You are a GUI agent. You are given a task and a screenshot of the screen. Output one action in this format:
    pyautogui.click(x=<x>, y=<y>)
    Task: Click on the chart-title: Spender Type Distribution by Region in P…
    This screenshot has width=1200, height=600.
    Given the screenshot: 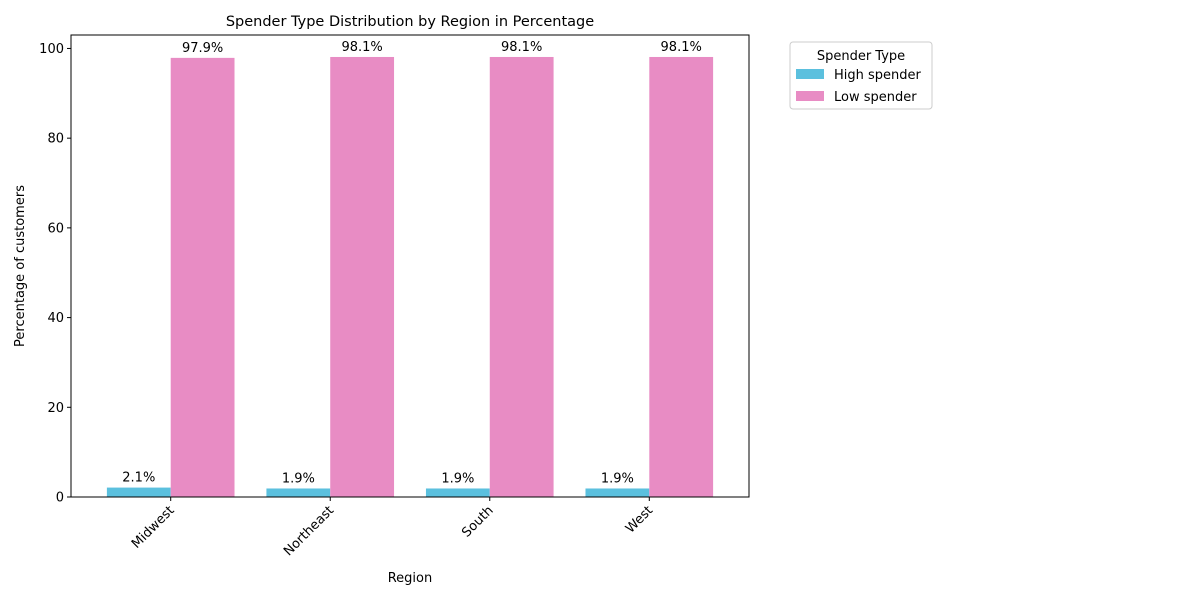 What is the action you would take?
    pyautogui.click(x=410, y=22)
    